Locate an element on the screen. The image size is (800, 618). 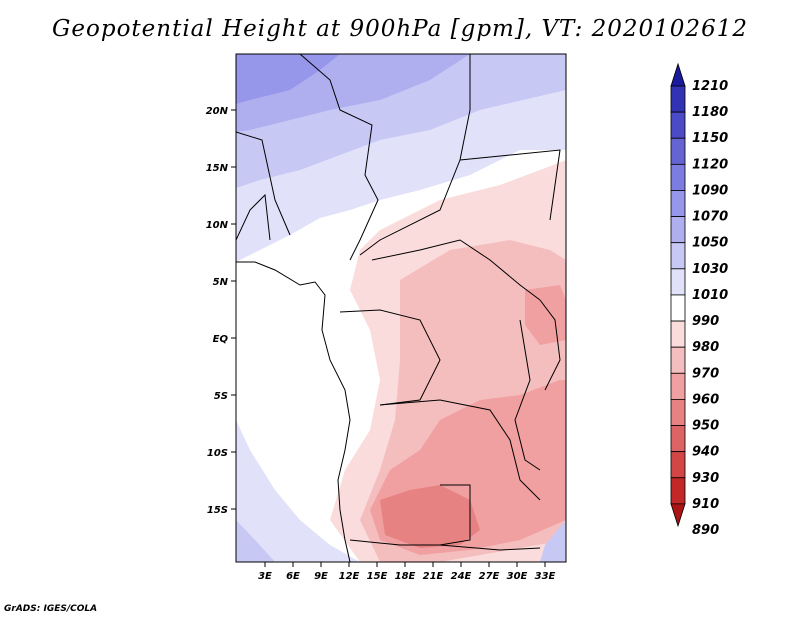
colorbar-label: 990 is located at coordinates (705, 321).